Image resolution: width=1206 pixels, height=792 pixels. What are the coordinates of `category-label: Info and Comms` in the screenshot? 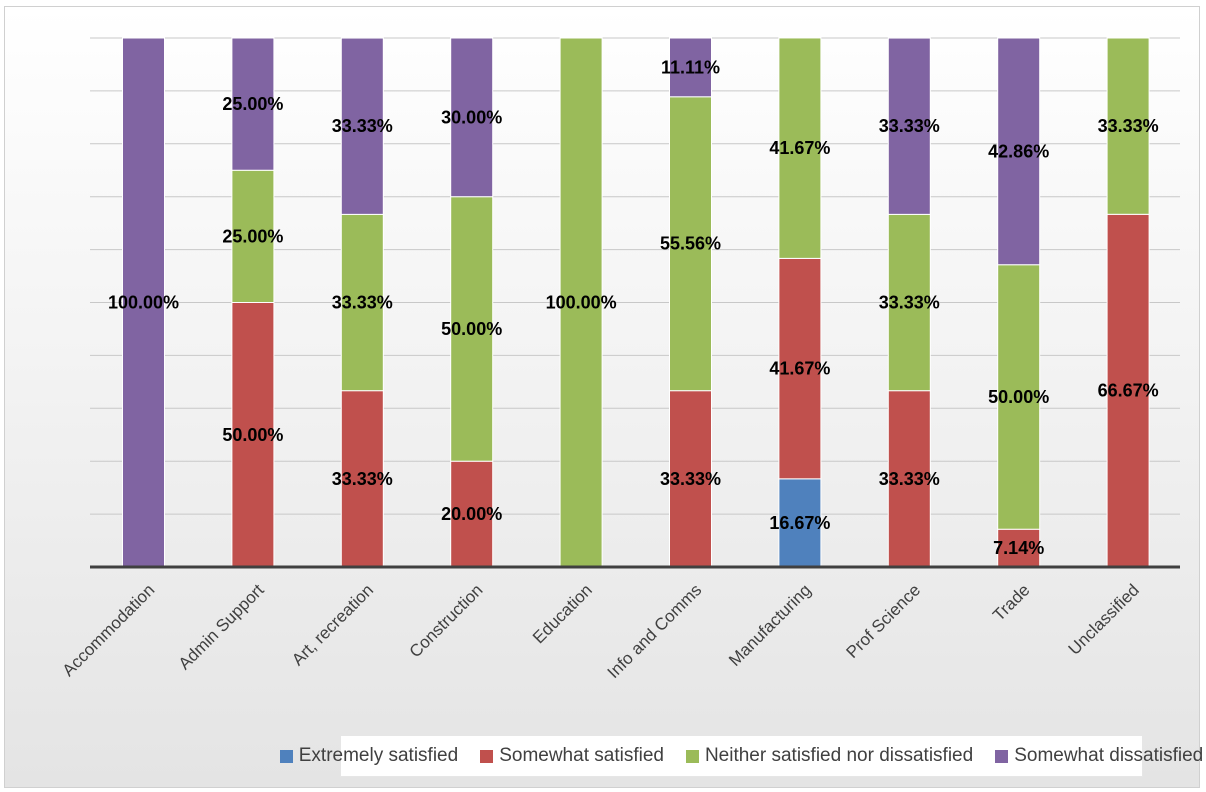 It's located at (655, 631).